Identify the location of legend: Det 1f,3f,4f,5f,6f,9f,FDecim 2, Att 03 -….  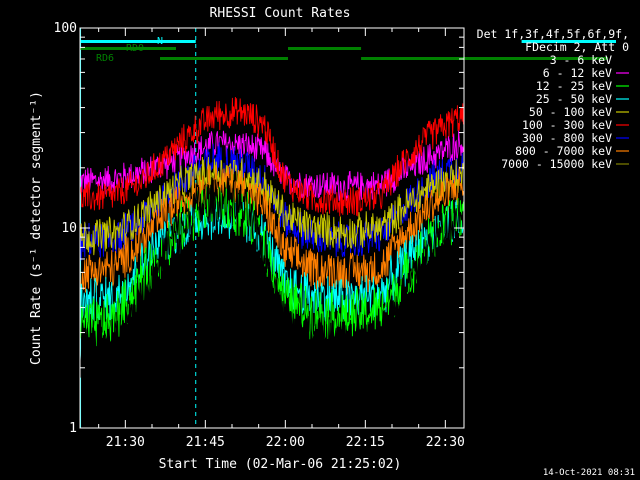
(553, 99).